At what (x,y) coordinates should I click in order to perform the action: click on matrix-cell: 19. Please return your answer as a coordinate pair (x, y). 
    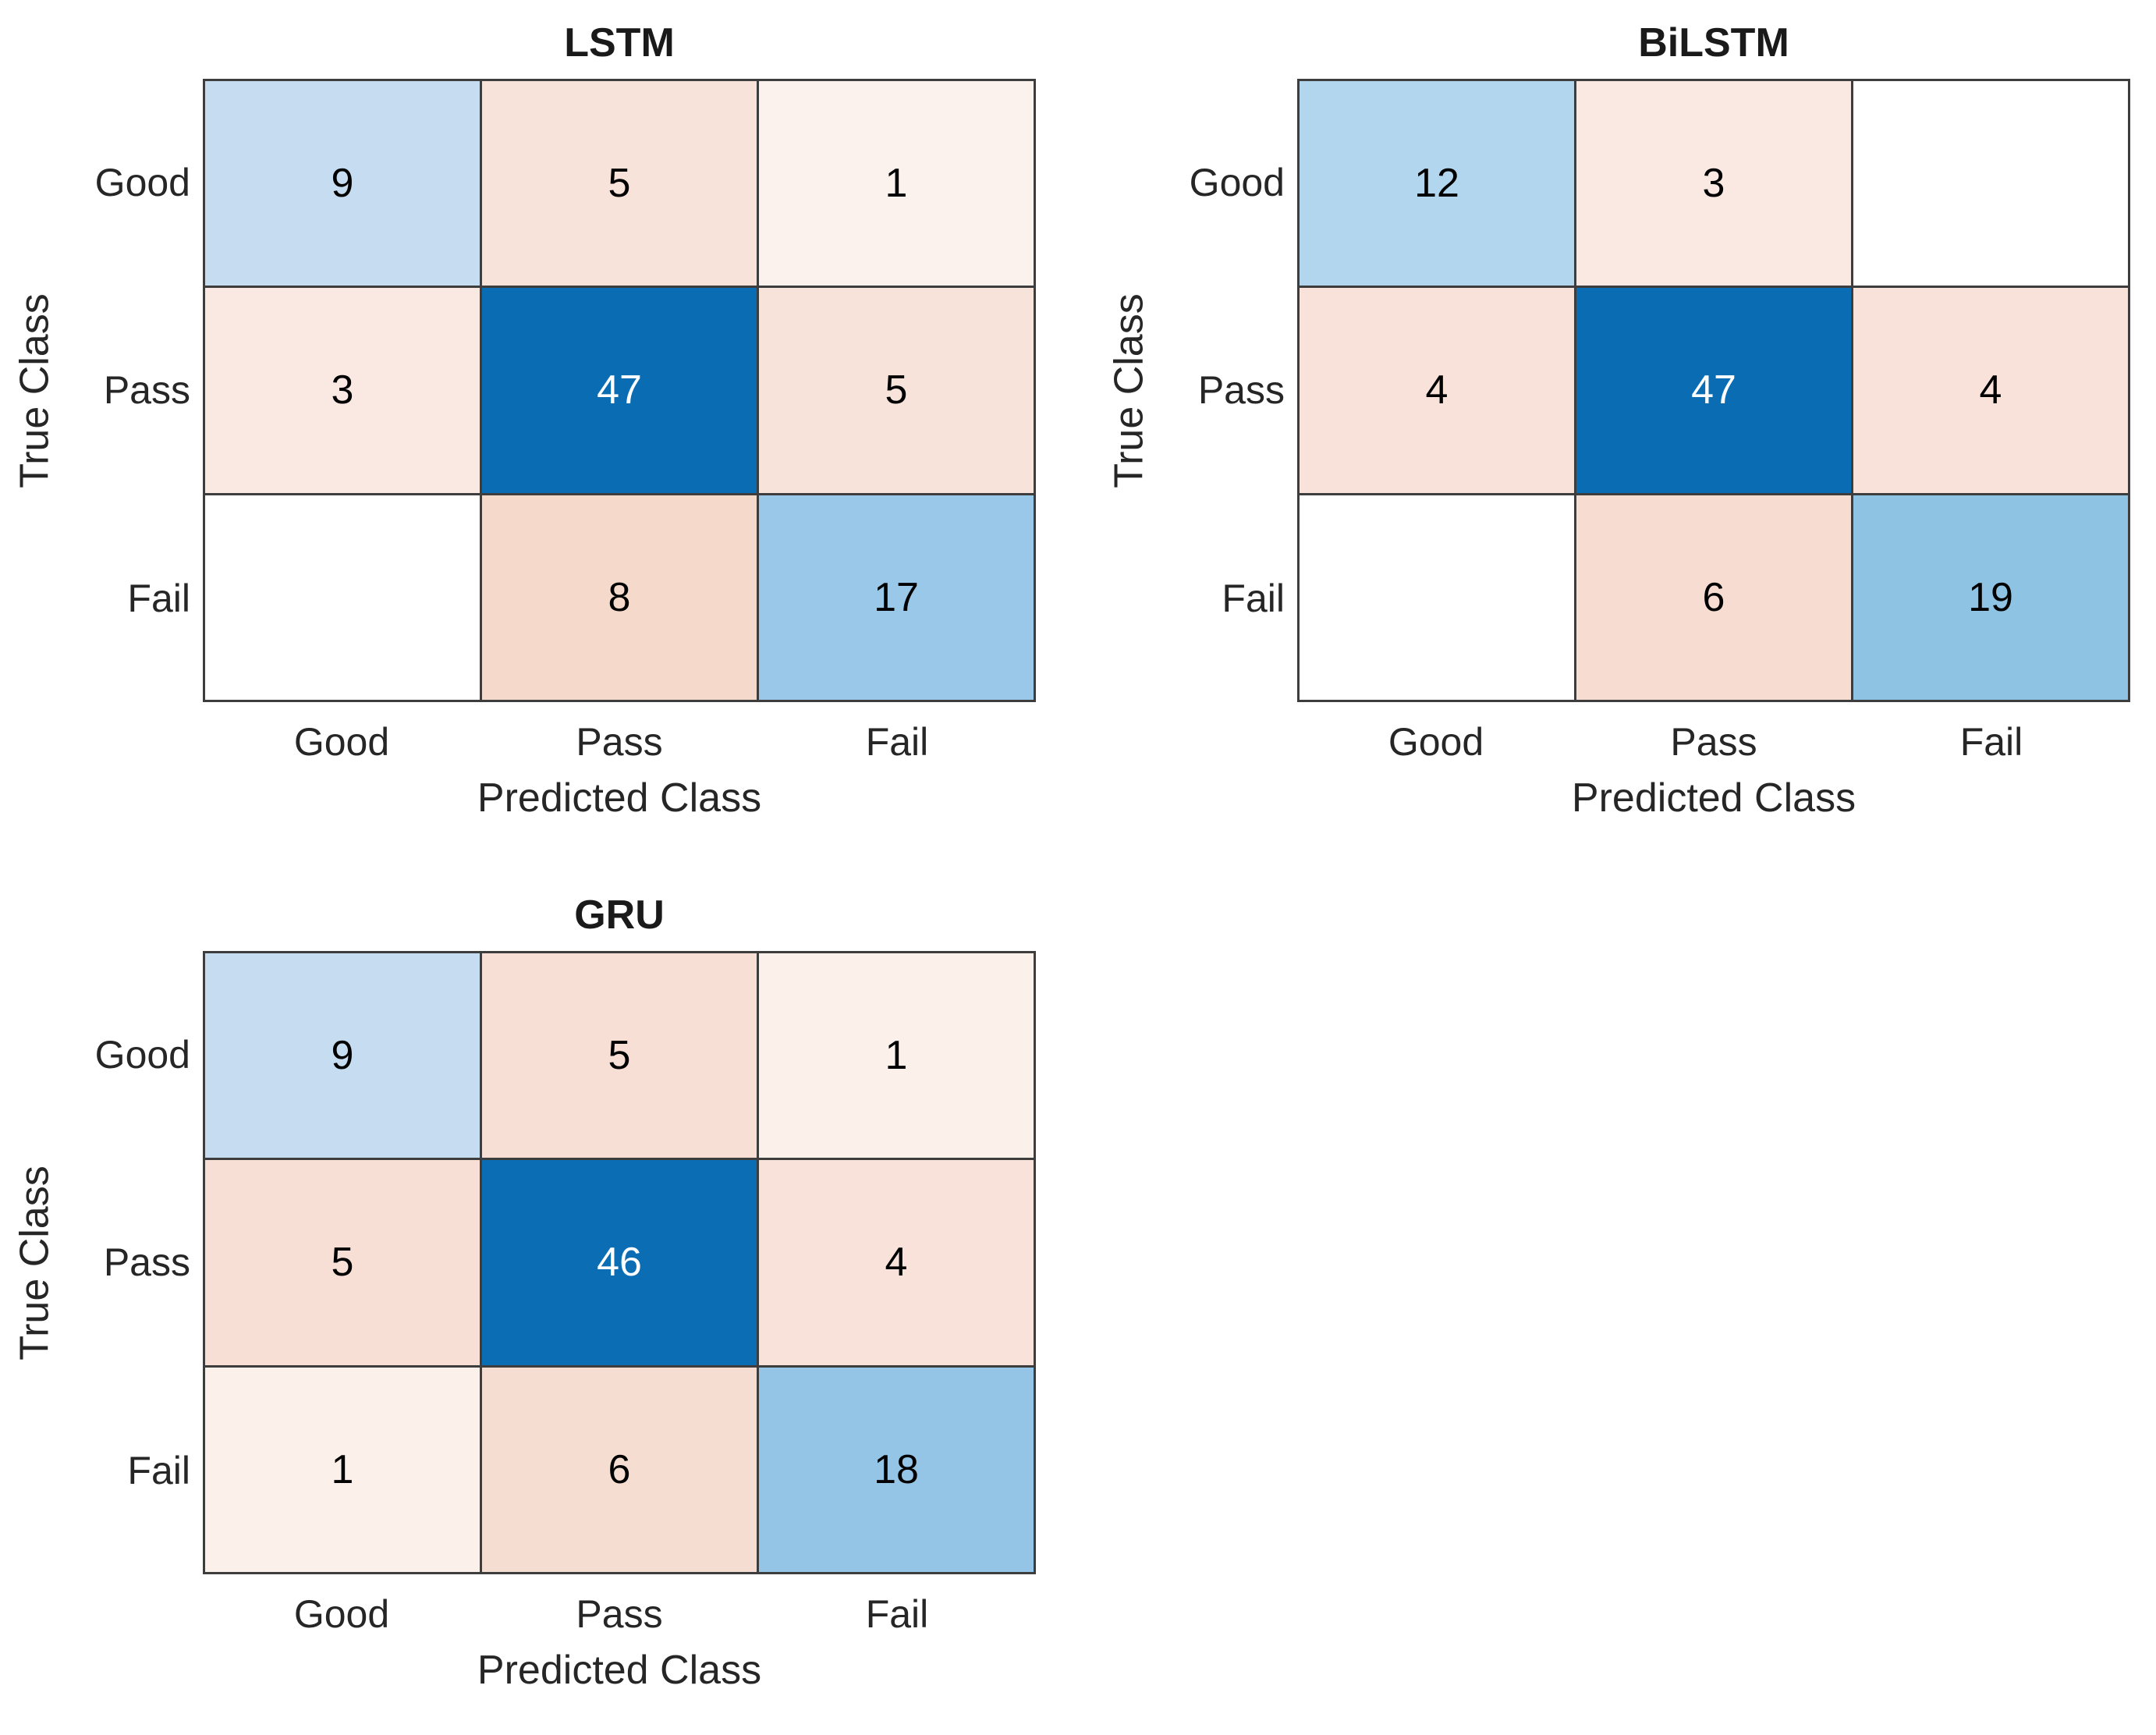
    Looking at the image, I should click on (1991, 597).